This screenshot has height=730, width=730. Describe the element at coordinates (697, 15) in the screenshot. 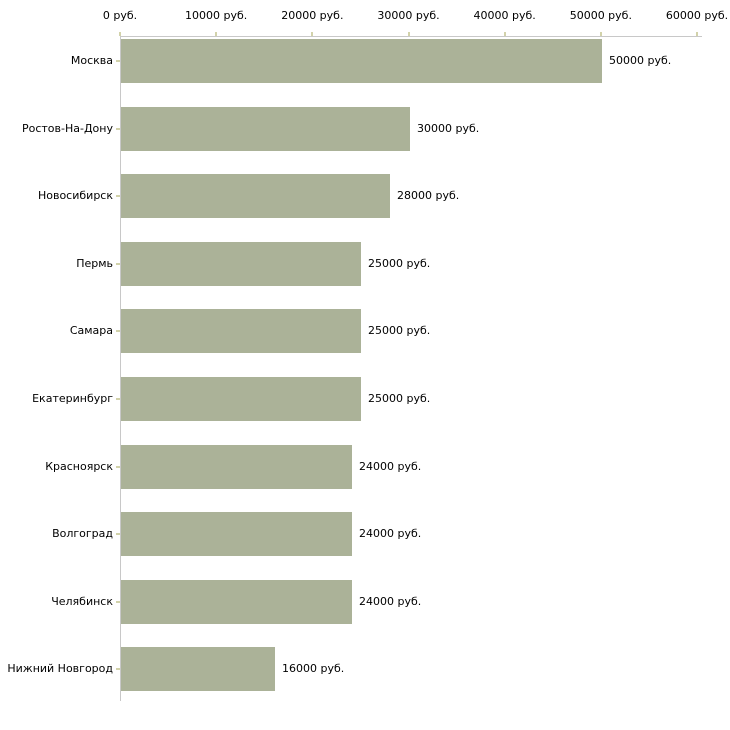

I see `x-axis-tick-label: 60000 руб.` at that location.